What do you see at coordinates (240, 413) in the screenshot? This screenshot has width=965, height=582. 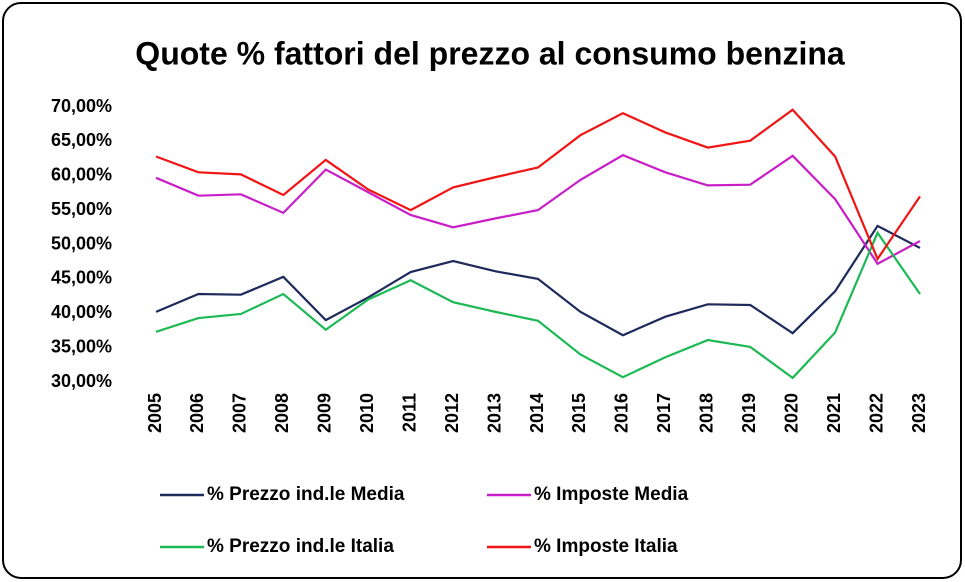 I see `x-tick-label: 2007` at bounding box center [240, 413].